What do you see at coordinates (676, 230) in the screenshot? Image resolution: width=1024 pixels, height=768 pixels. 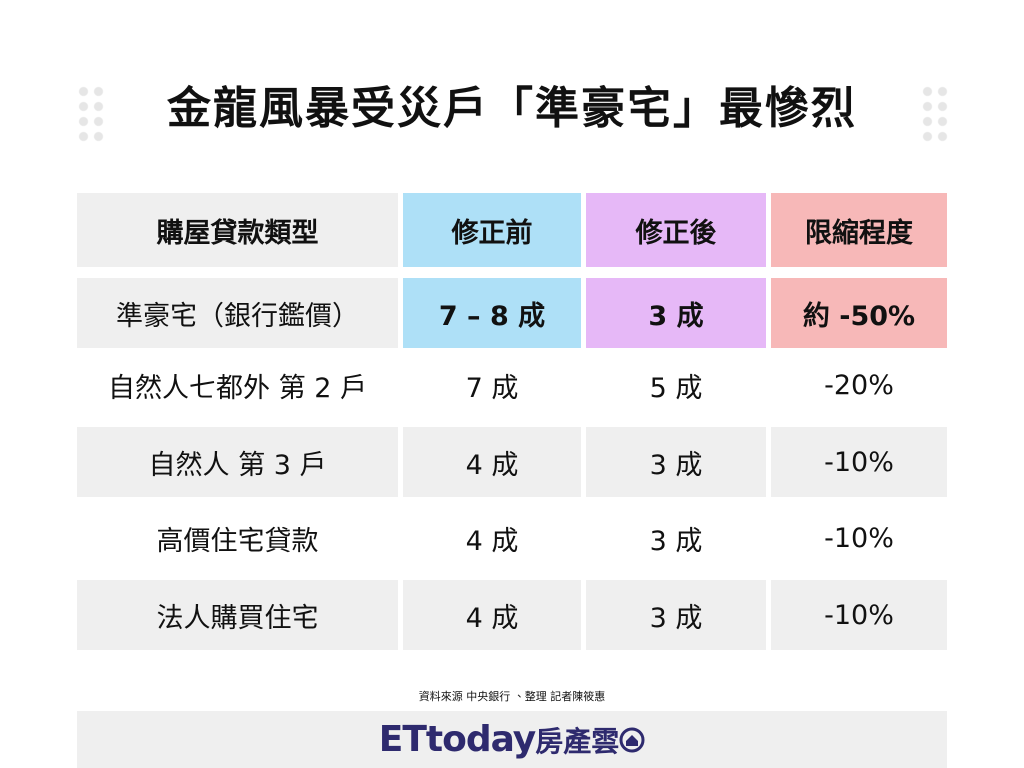 I see `header-cell: 修正後` at bounding box center [676, 230].